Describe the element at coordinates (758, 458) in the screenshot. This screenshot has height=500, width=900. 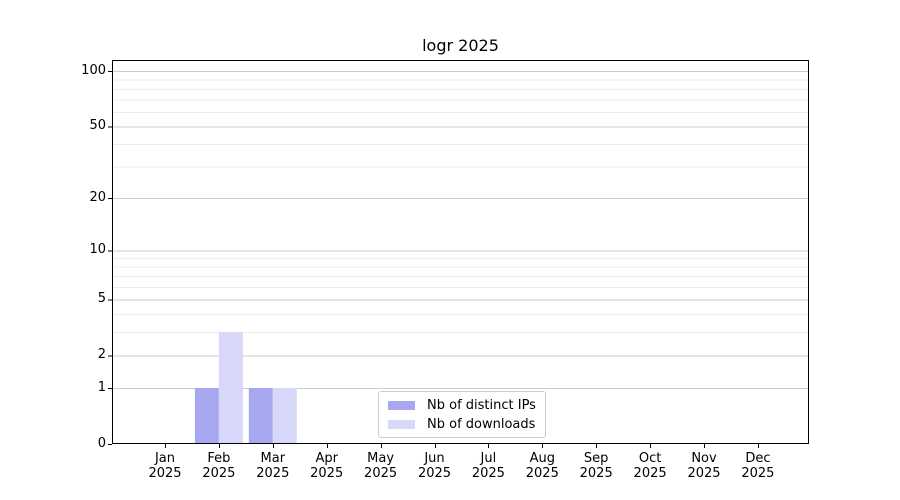
I see `x-axis-month-label: Dec` at that location.